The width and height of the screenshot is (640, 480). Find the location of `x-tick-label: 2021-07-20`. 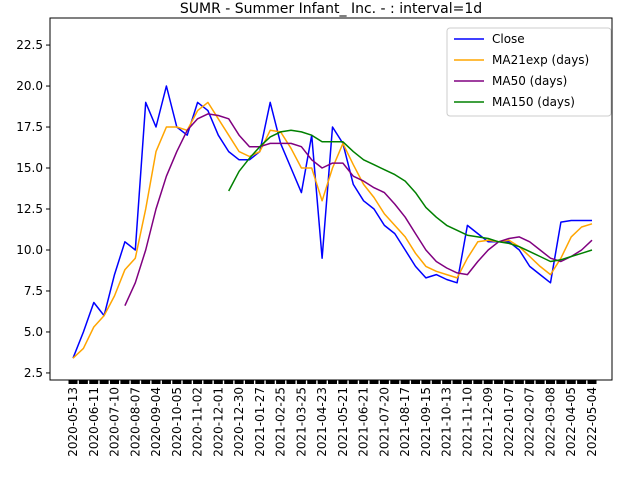

x-tick-label: 2021-07-20 is located at coordinates (384, 422).